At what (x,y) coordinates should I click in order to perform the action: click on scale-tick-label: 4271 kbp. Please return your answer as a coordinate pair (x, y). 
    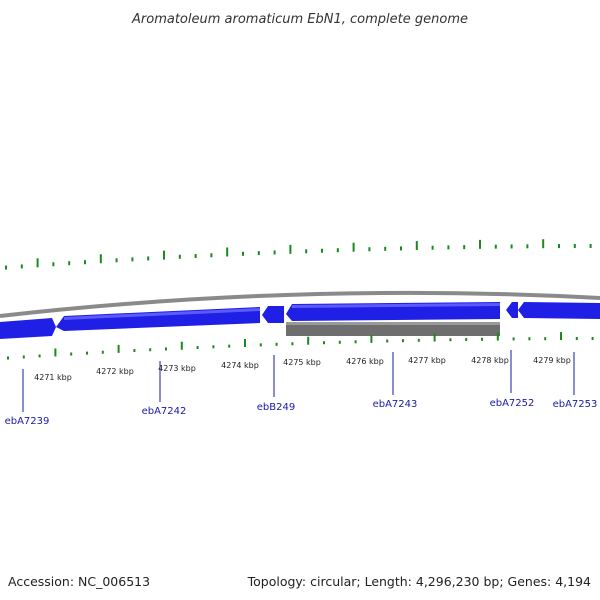
    Looking at the image, I should click on (53, 377).